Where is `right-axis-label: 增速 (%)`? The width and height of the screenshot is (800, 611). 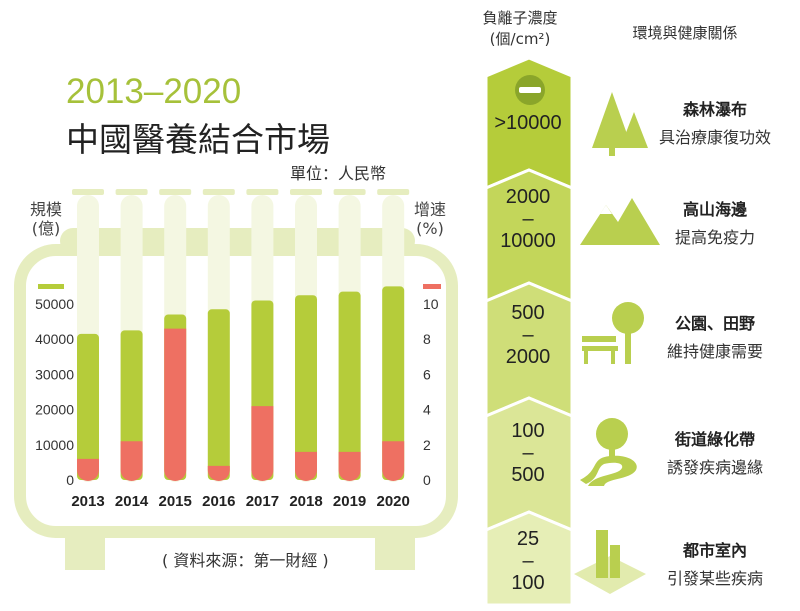
right-axis-label: 增速 (%) is located at coordinates (430, 219).